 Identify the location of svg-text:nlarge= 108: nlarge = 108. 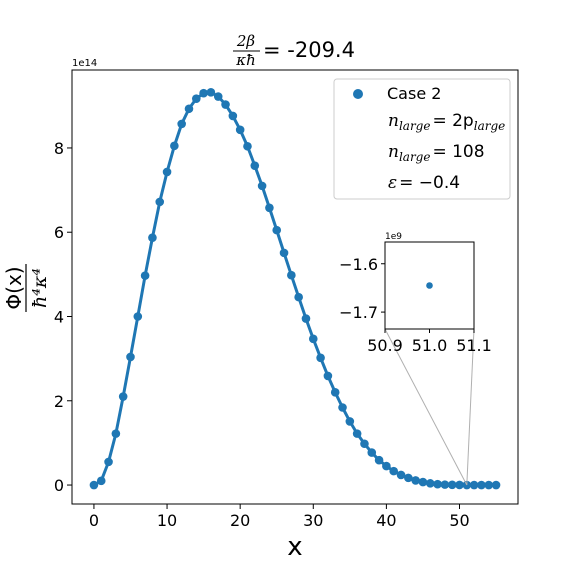
(436, 153).